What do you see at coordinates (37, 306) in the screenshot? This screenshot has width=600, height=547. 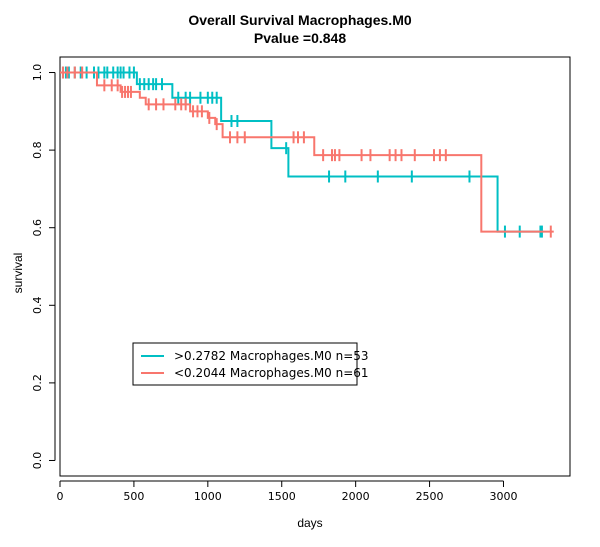 I see `y-tick-label: 0.4` at bounding box center [37, 306].